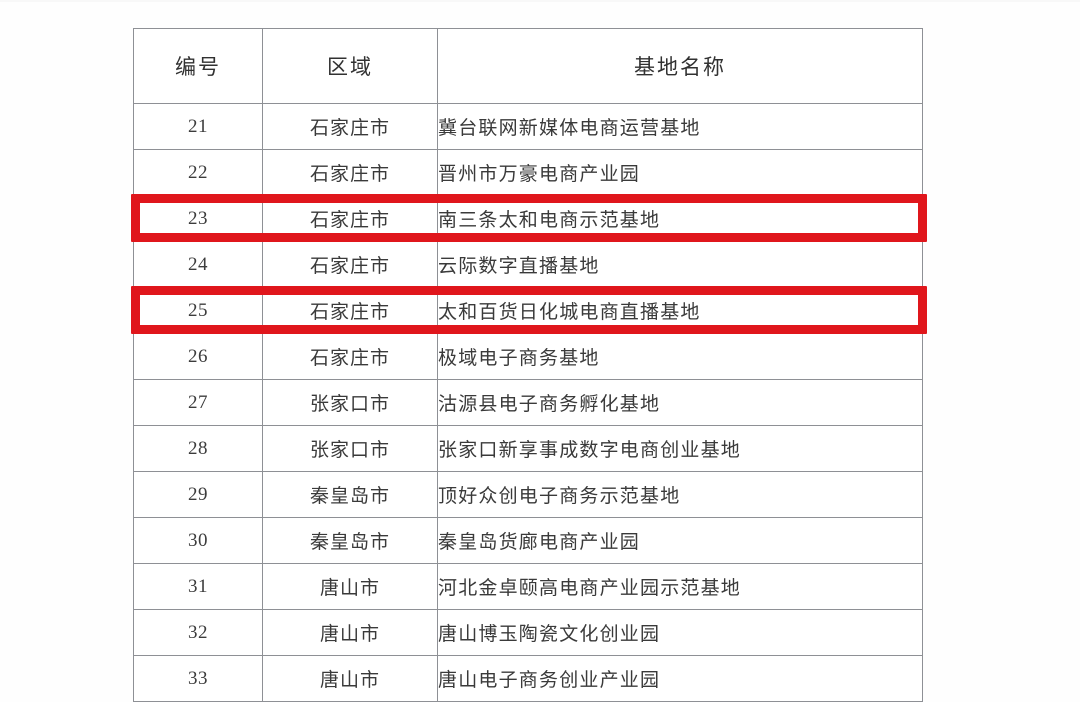  Describe the element at coordinates (680, 448) in the screenshot. I see `cell-base-name: 张家口新享事成数字电商创业基地` at that location.